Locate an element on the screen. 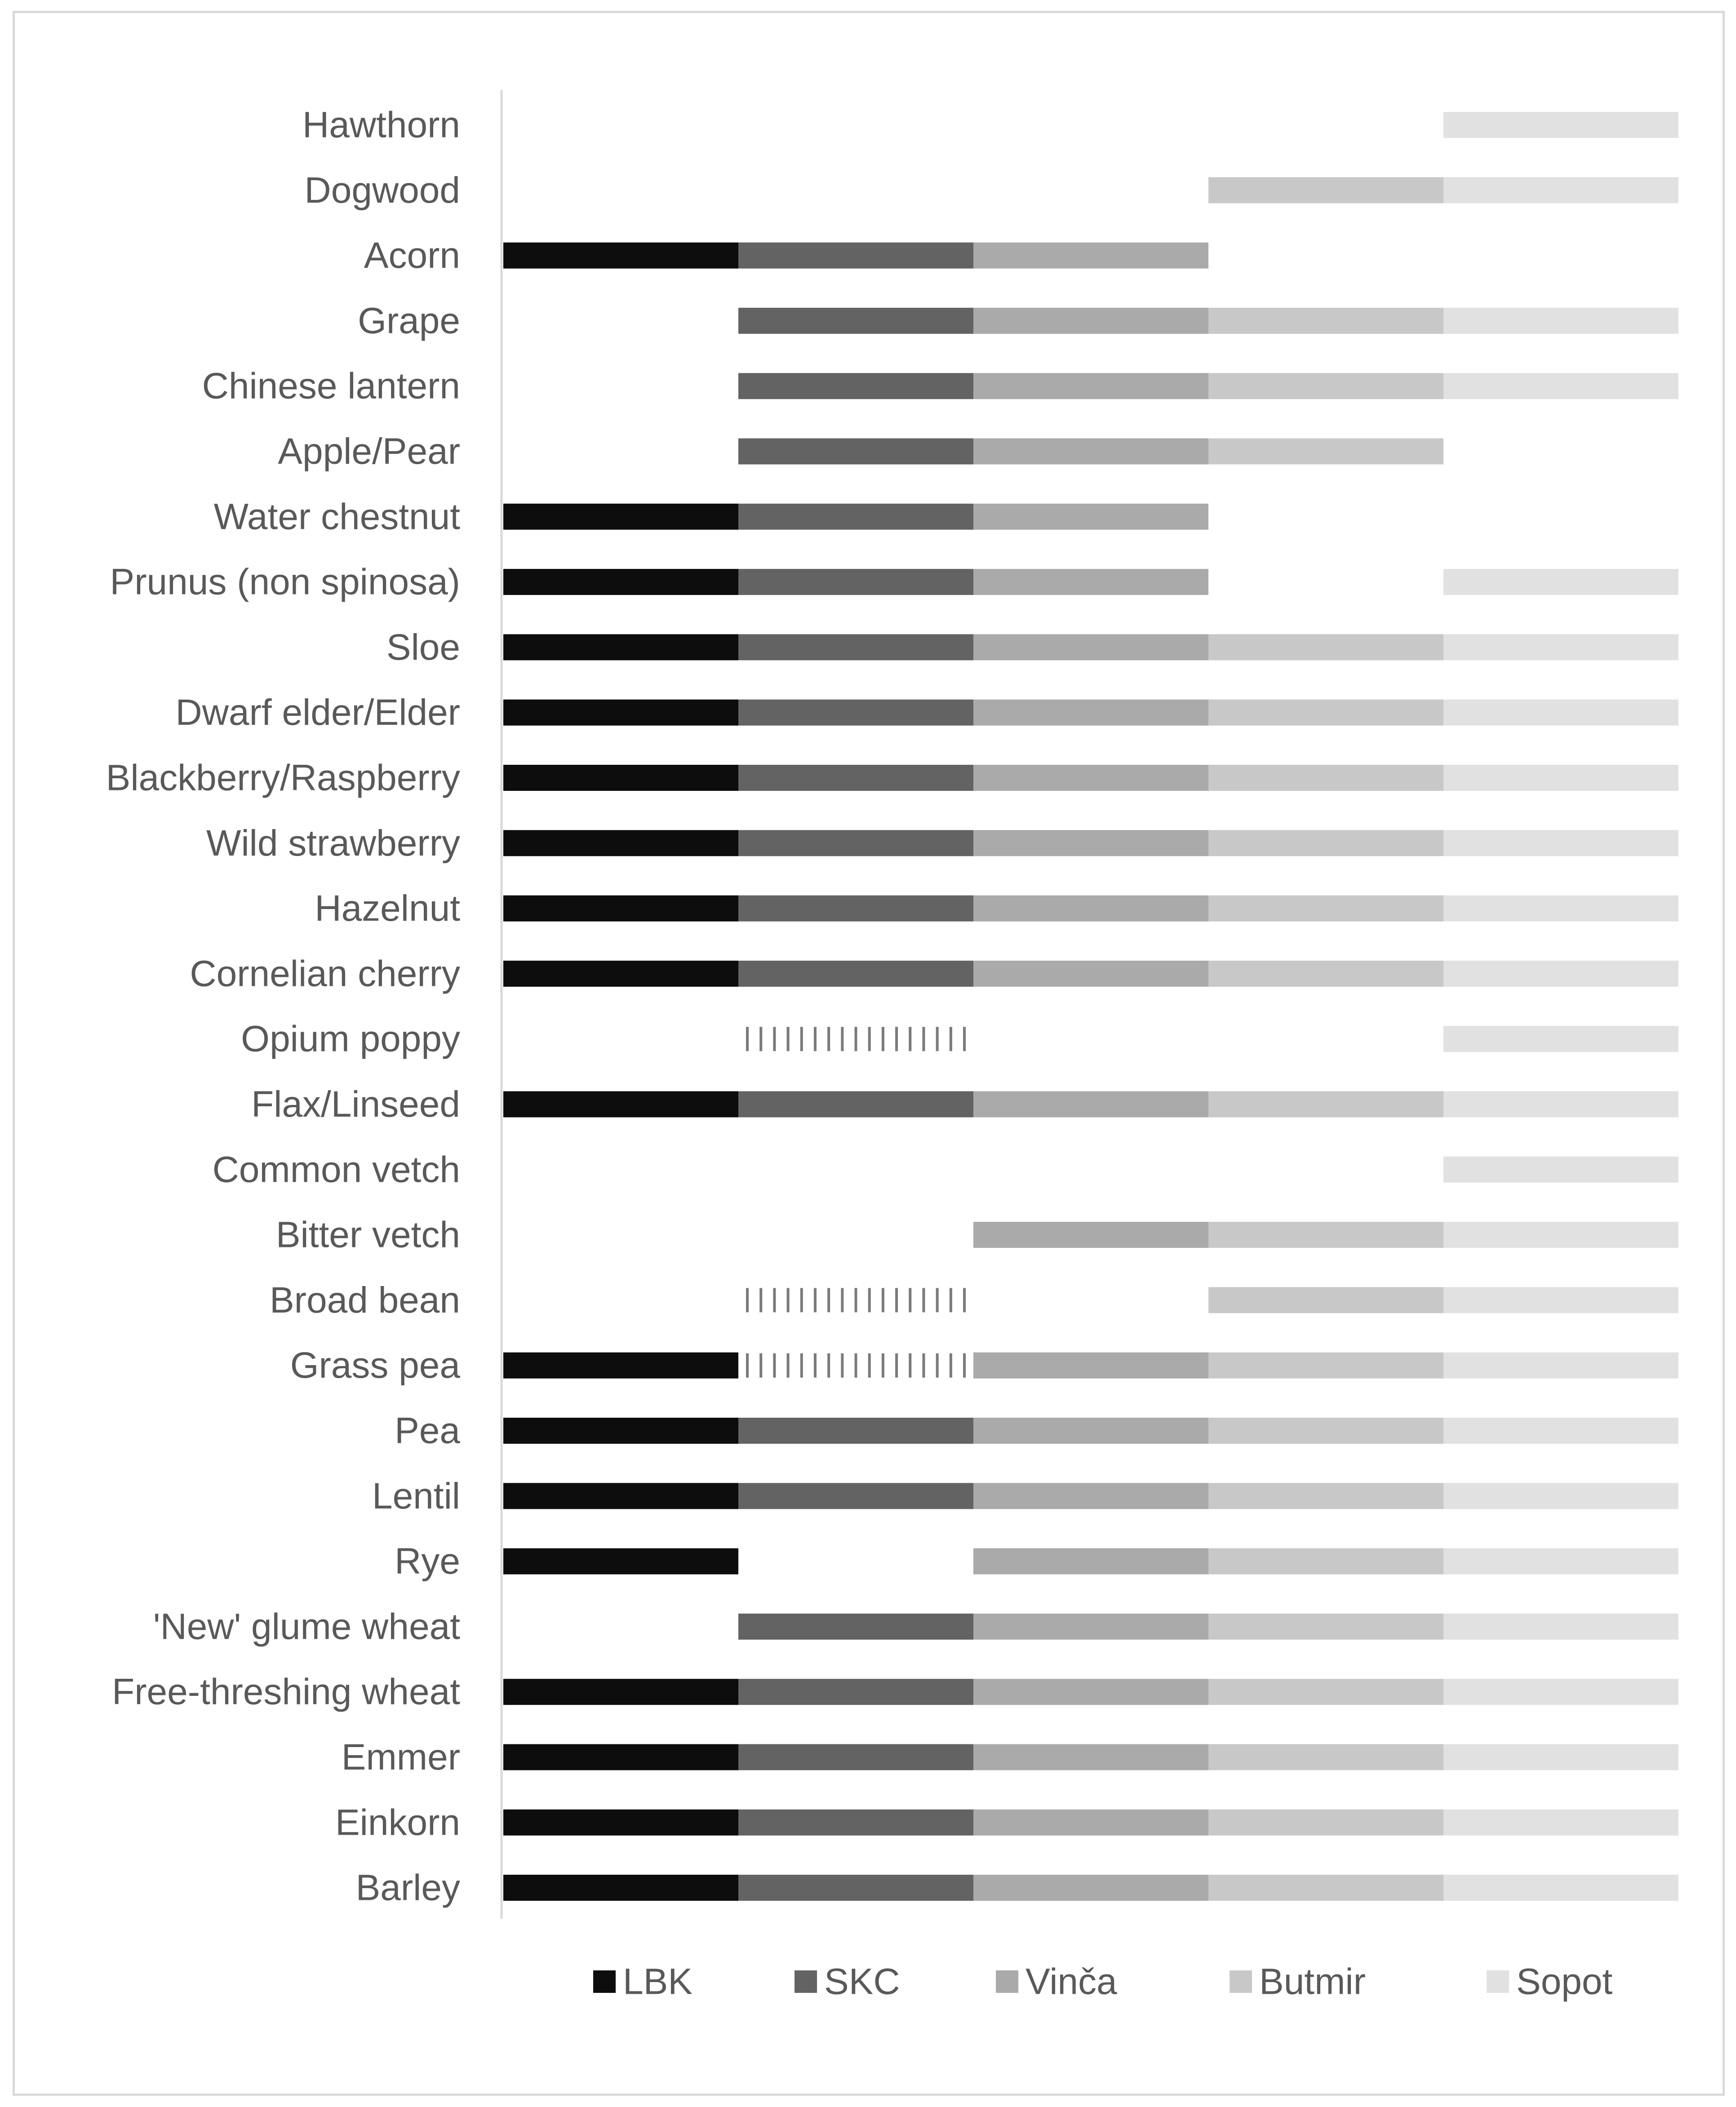 This screenshot has height=2107, width=1736. bar-cornelian-cherry-vin-a is located at coordinates (1090, 973).